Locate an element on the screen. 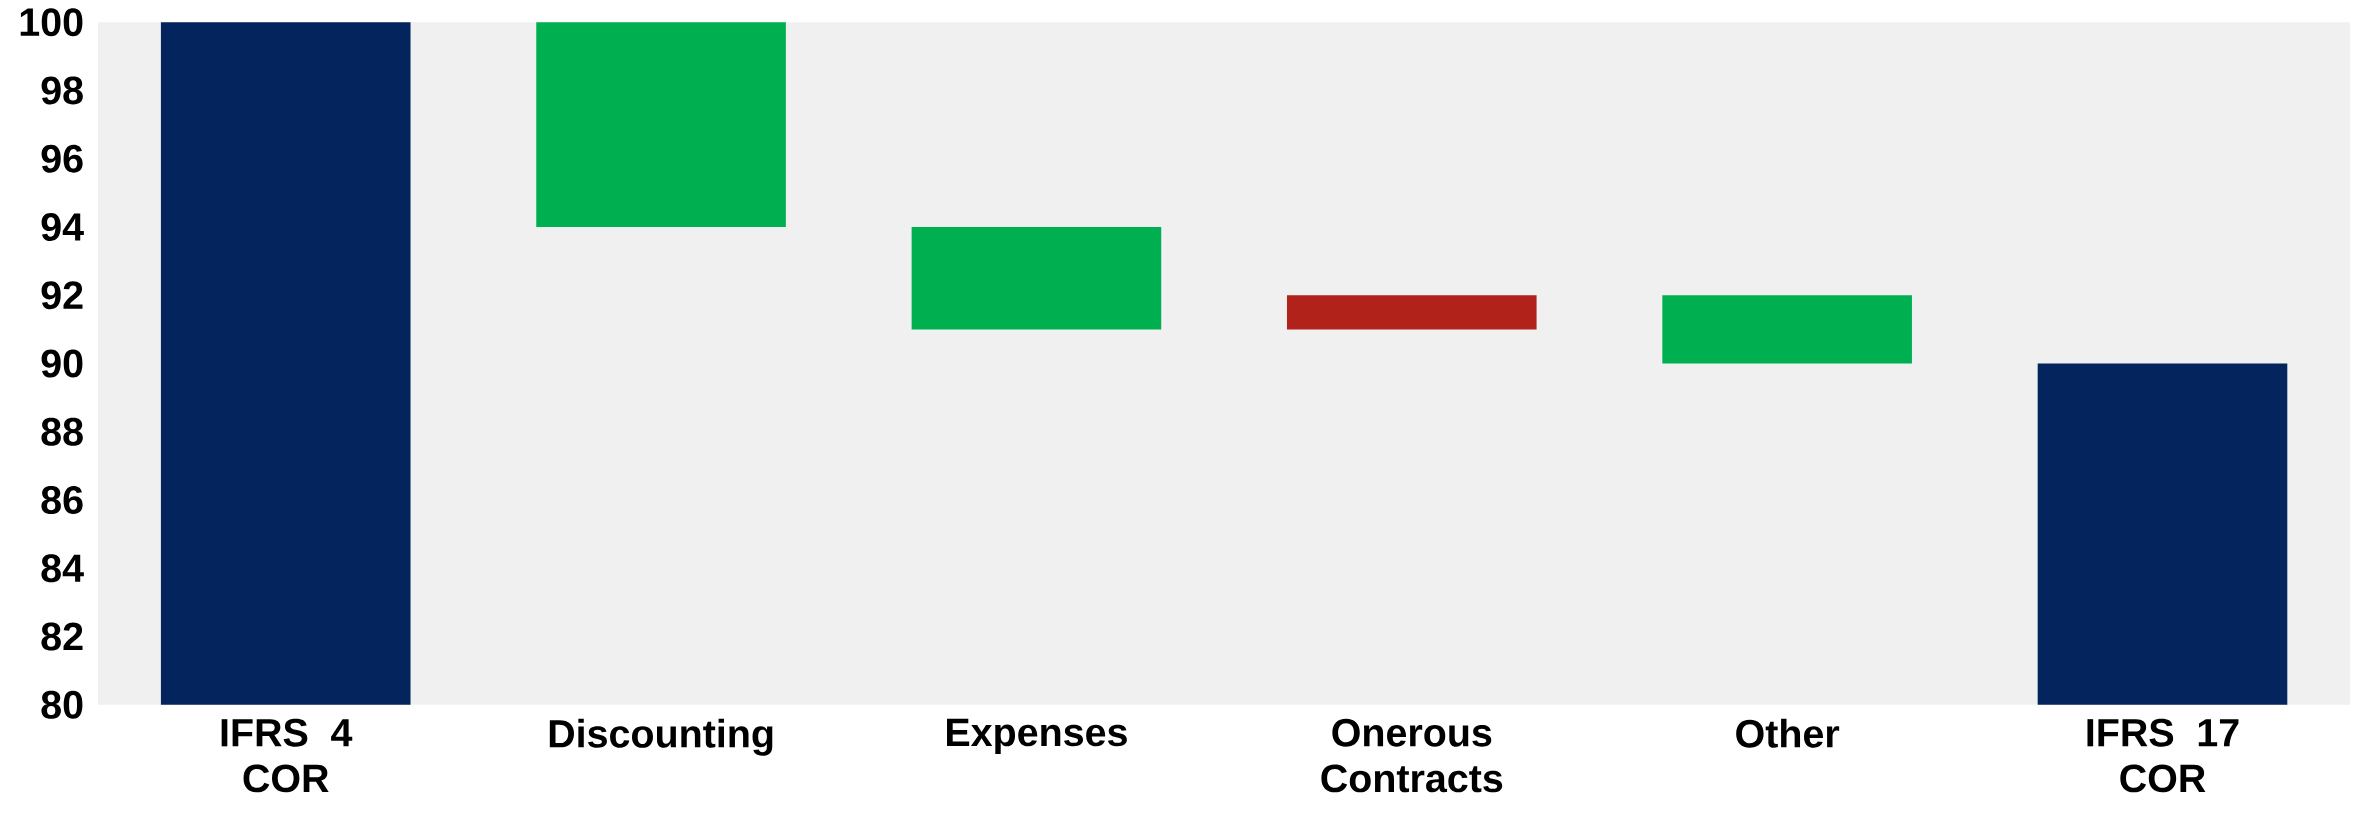 This screenshot has width=2362, height=817. y-tick-label: 94 is located at coordinates (62, 227).